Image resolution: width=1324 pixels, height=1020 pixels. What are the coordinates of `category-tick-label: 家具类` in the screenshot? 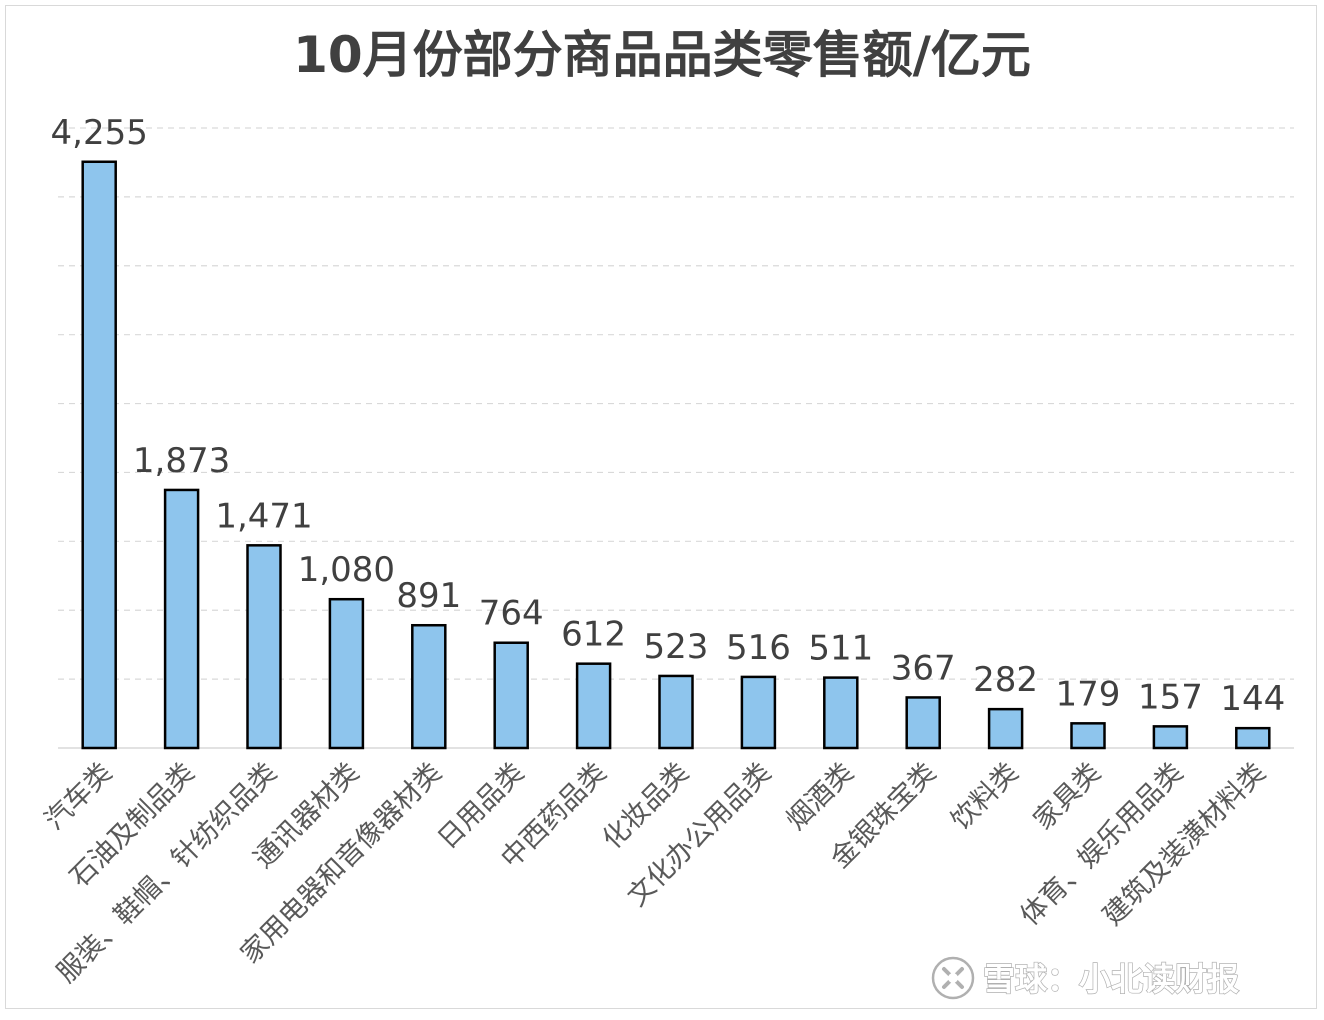 It's located at (1067, 796).